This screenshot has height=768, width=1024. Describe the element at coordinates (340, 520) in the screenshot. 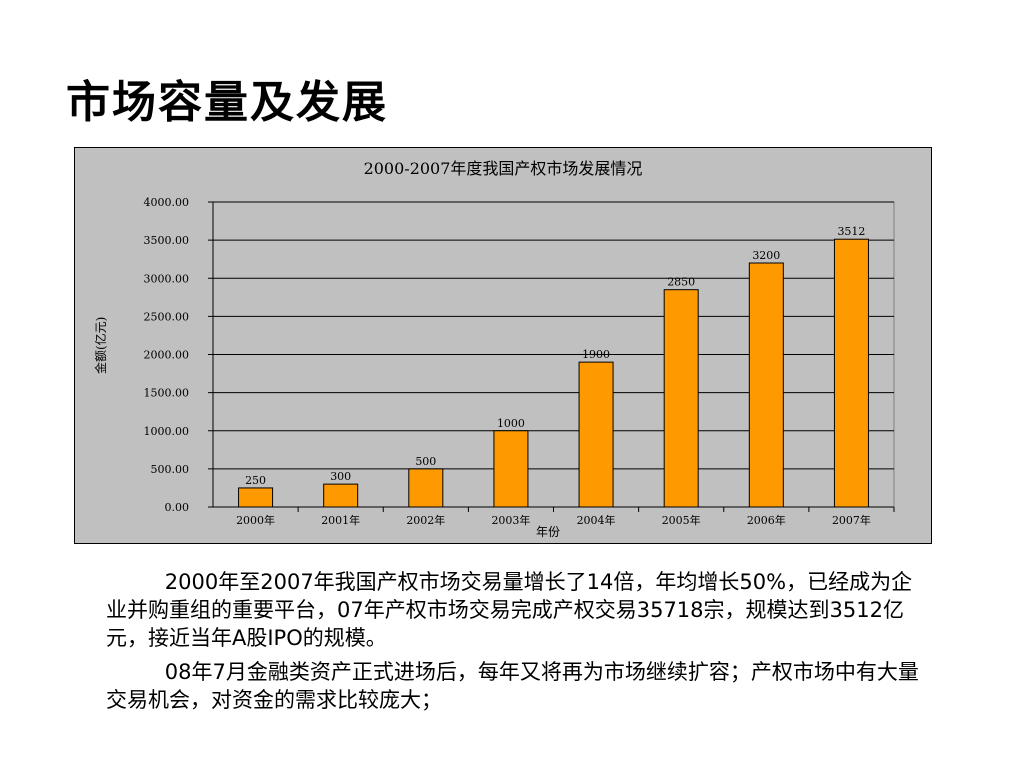

I see `x-tick-label: 2001年` at that location.